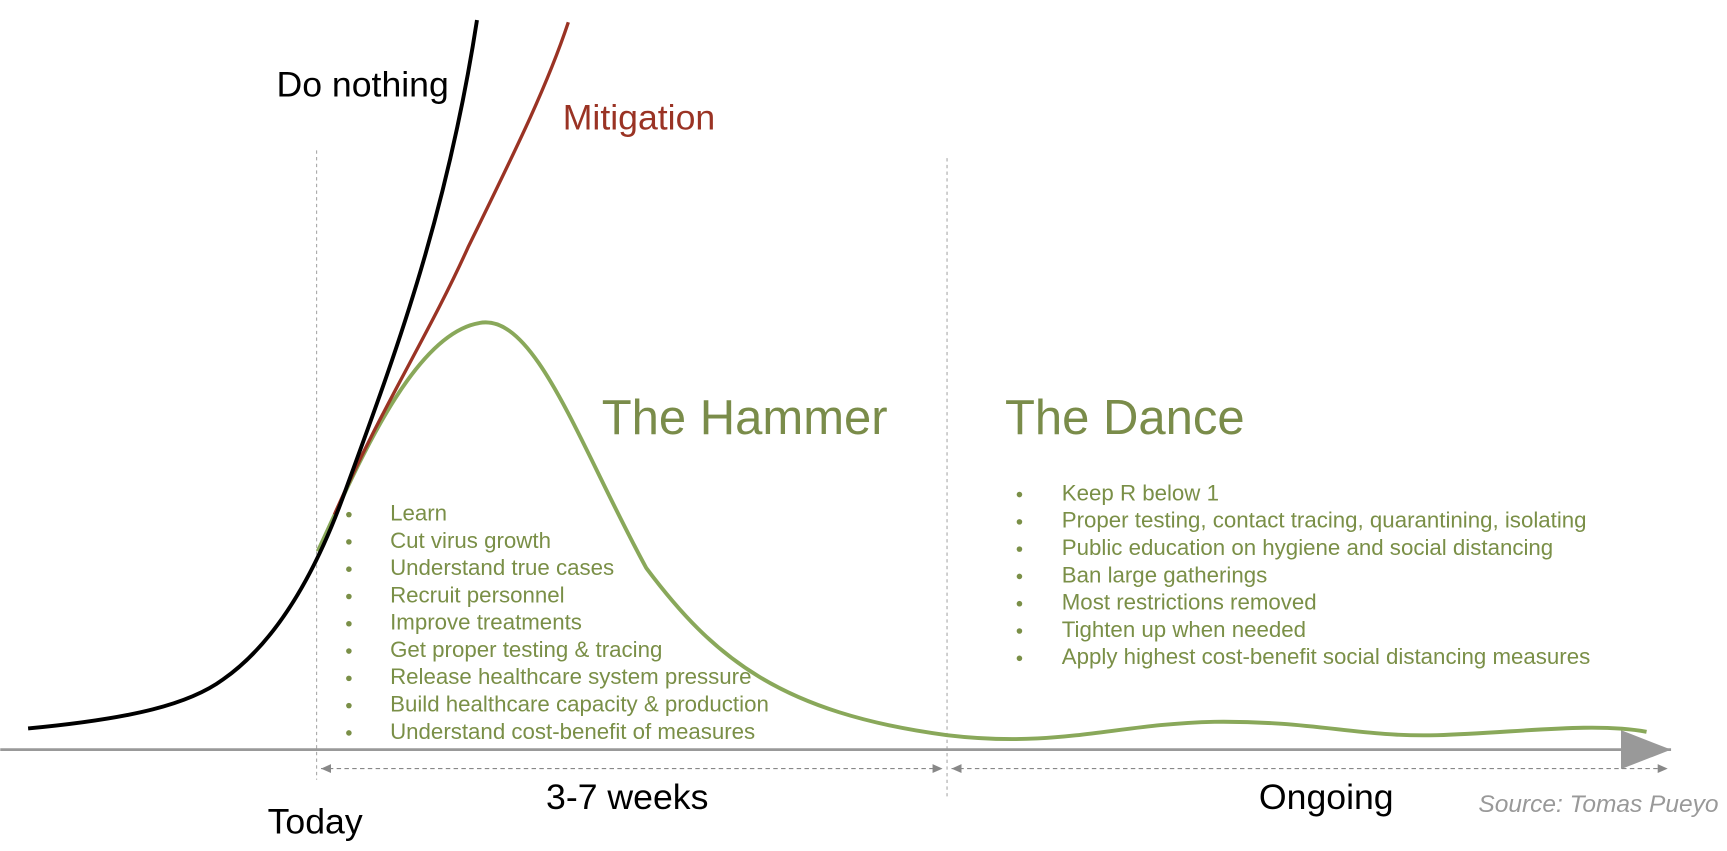 The height and width of the screenshot is (851, 1727). I want to click on mitigation-curve, so click(451, 268).